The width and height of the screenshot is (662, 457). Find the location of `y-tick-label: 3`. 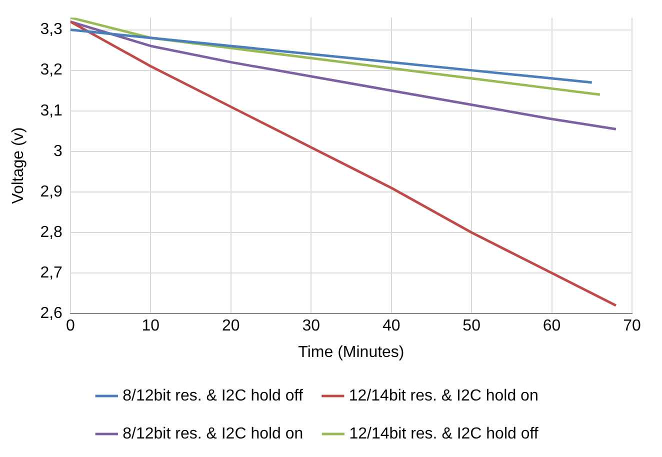

y-tick-label: 3 is located at coordinates (58, 151).